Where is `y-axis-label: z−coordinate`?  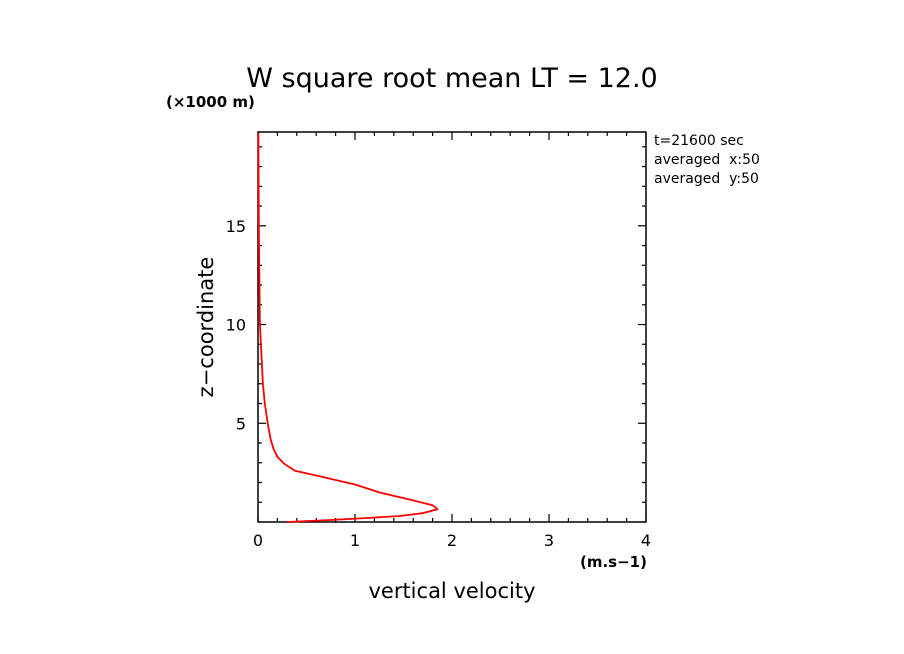
y-axis-label: z−coordinate is located at coordinates (206, 327).